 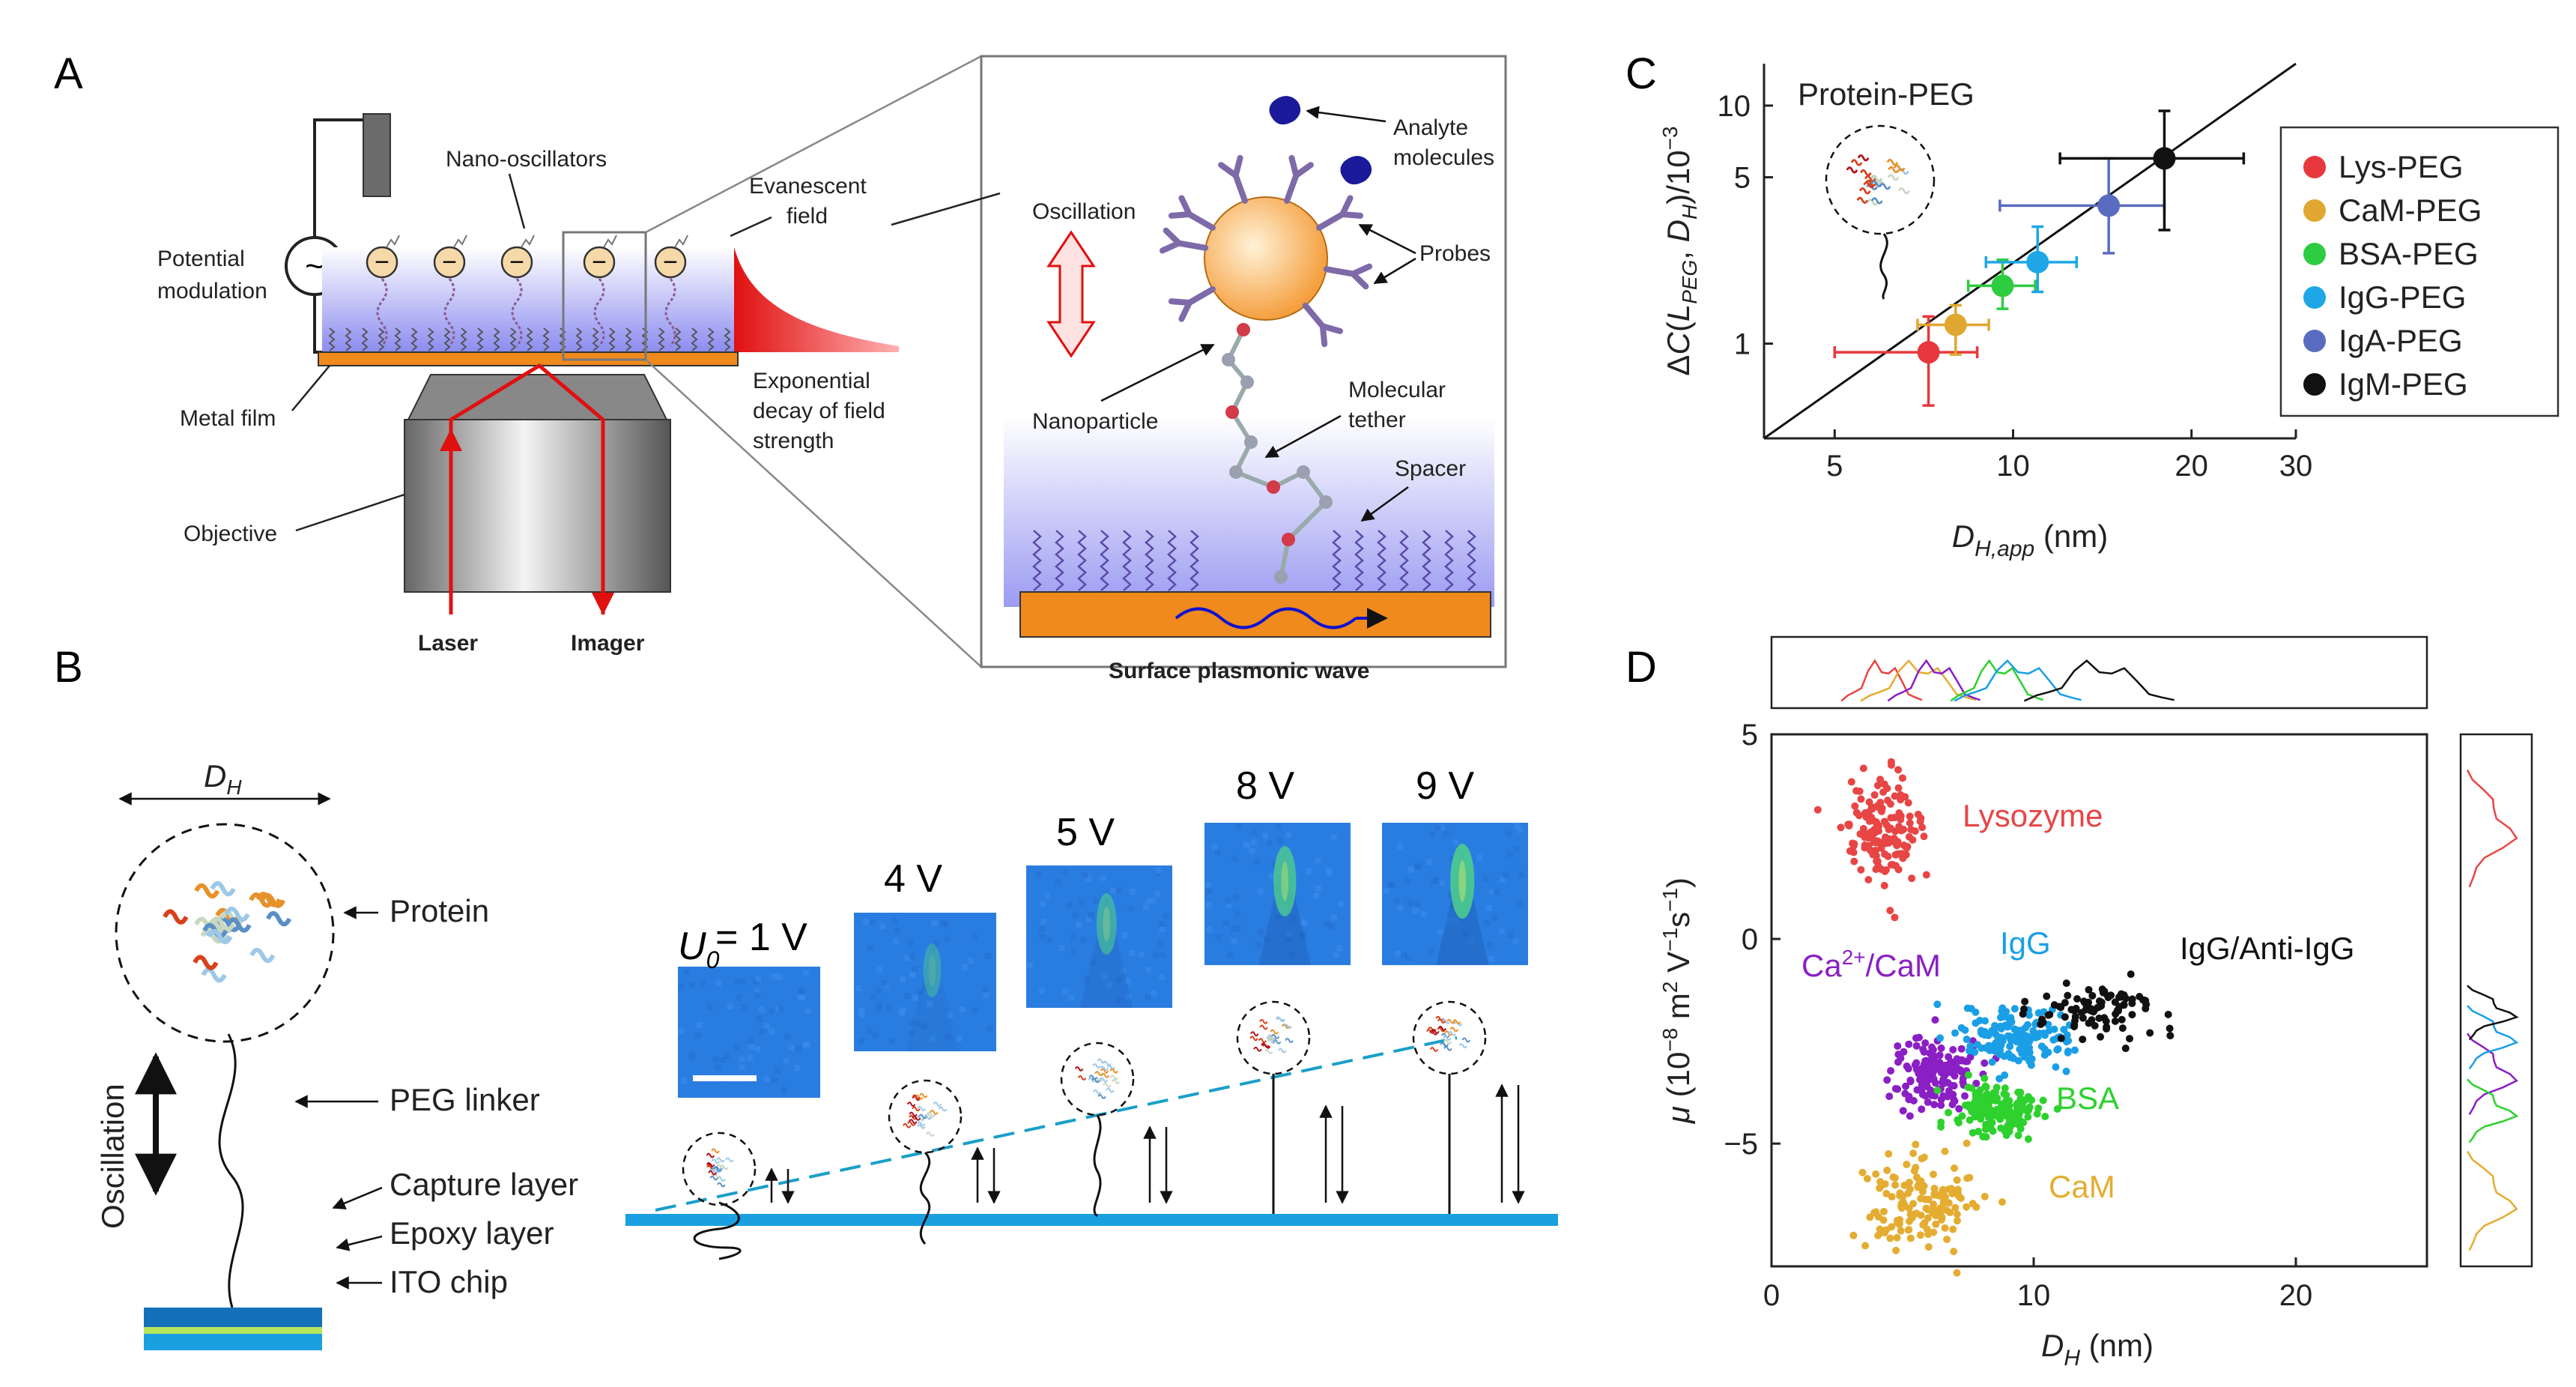 I want to click on y-tick-label: 5, so click(x=1742, y=178).